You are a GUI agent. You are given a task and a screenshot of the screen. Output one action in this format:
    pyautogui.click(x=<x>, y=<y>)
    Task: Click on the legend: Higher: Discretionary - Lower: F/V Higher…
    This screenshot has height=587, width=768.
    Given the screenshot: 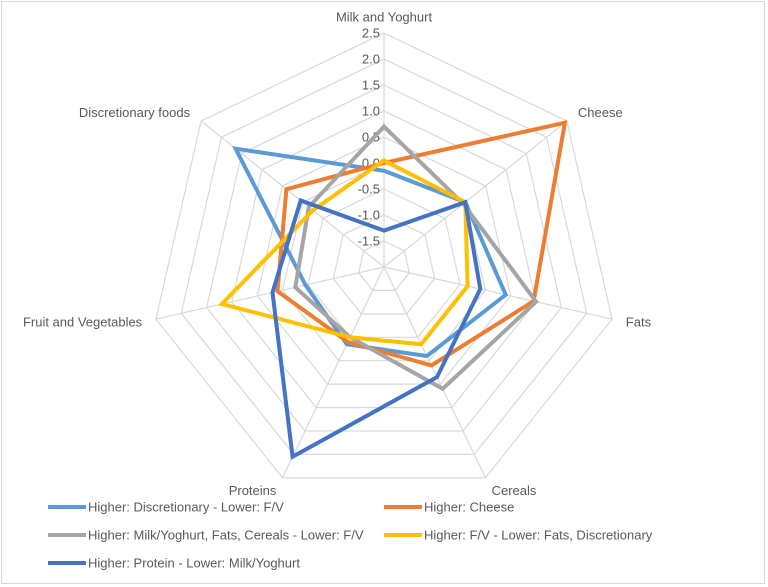 What is the action you would take?
    pyautogui.click(x=350, y=535)
    